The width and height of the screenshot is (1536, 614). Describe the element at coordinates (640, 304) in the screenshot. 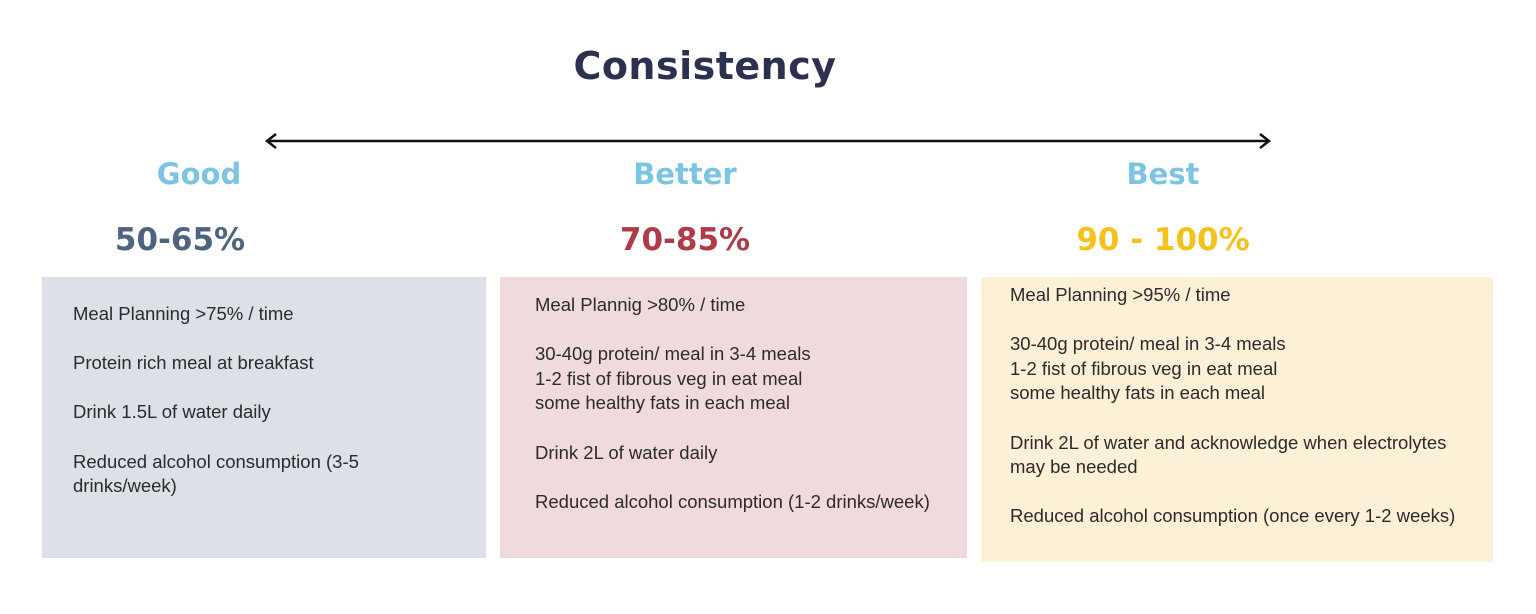

I see `box-text-line: Meal Plannig >80% / time` at that location.